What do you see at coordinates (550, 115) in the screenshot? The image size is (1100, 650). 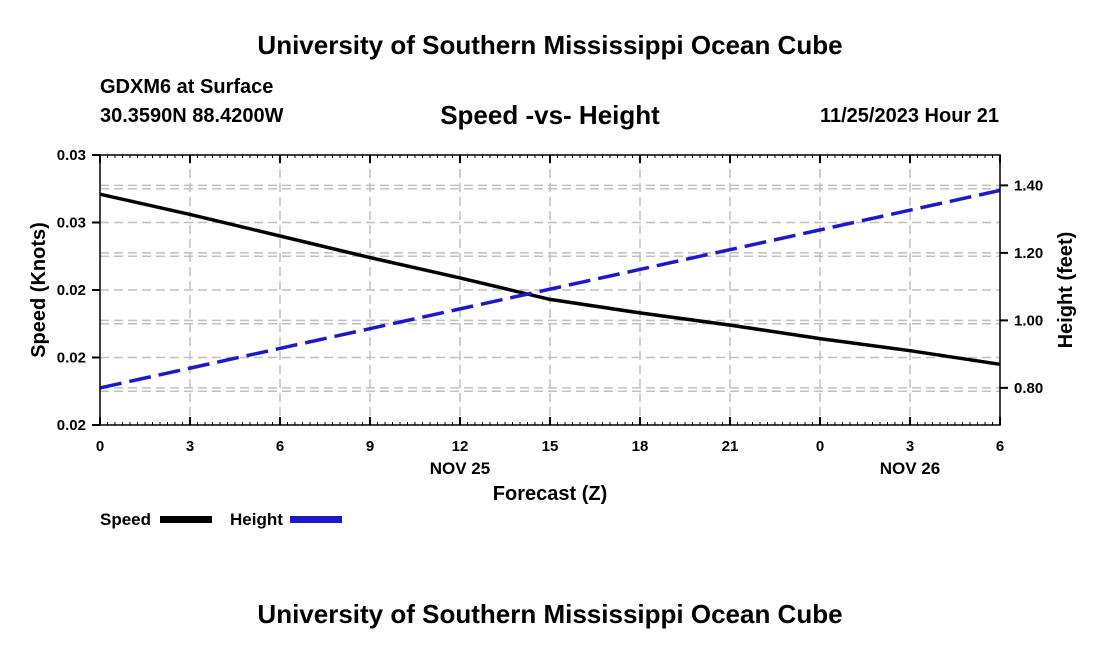 I see `chart-subtitle: Speed -vs- Height` at bounding box center [550, 115].